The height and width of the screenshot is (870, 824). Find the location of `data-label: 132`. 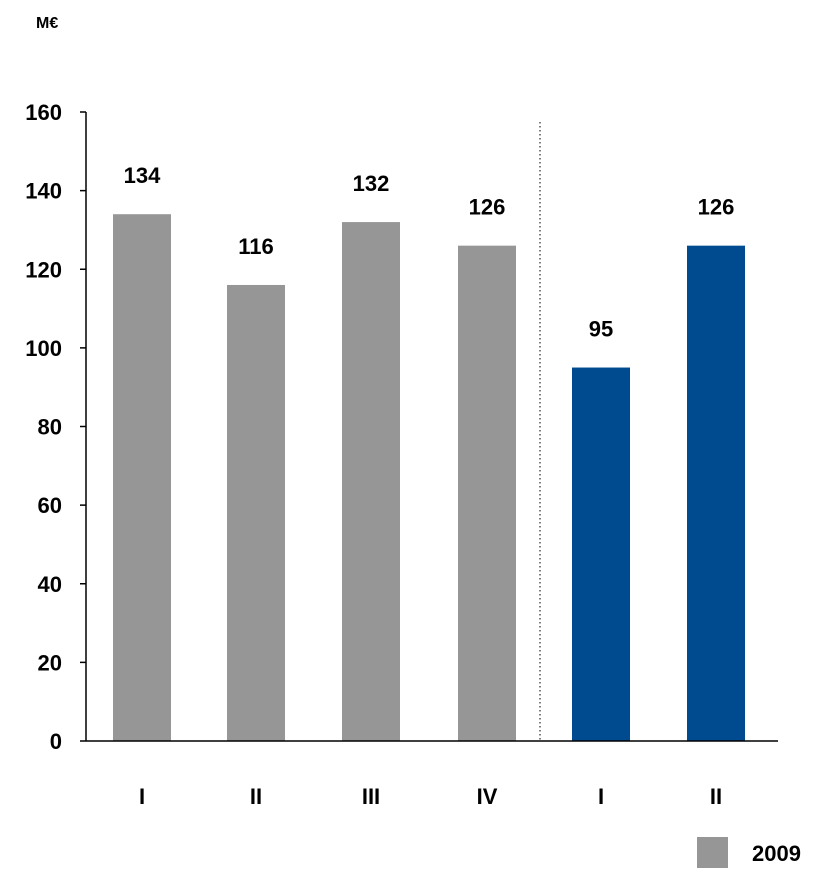

data-label: 132 is located at coordinates (371, 183).